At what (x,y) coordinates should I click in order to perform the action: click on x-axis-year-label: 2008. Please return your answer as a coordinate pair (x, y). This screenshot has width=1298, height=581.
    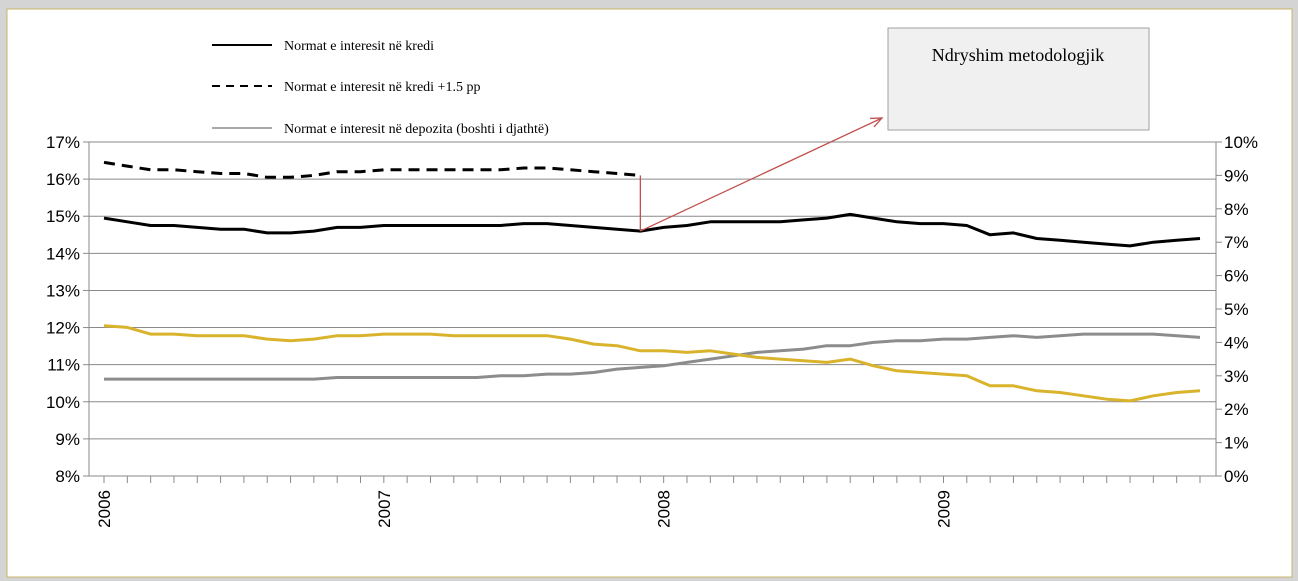
    Looking at the image, I should click on (664, 509).